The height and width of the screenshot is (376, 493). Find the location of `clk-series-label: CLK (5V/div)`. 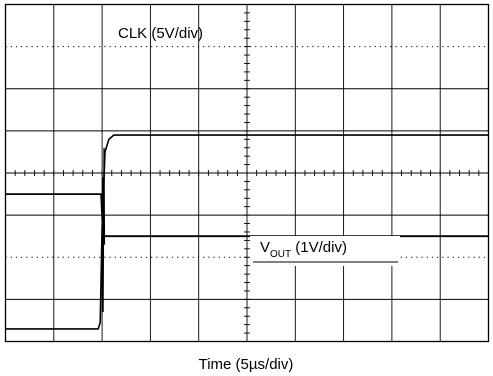

clk-series-label: CLK (5V/div) is located at coordinates (160, 33).